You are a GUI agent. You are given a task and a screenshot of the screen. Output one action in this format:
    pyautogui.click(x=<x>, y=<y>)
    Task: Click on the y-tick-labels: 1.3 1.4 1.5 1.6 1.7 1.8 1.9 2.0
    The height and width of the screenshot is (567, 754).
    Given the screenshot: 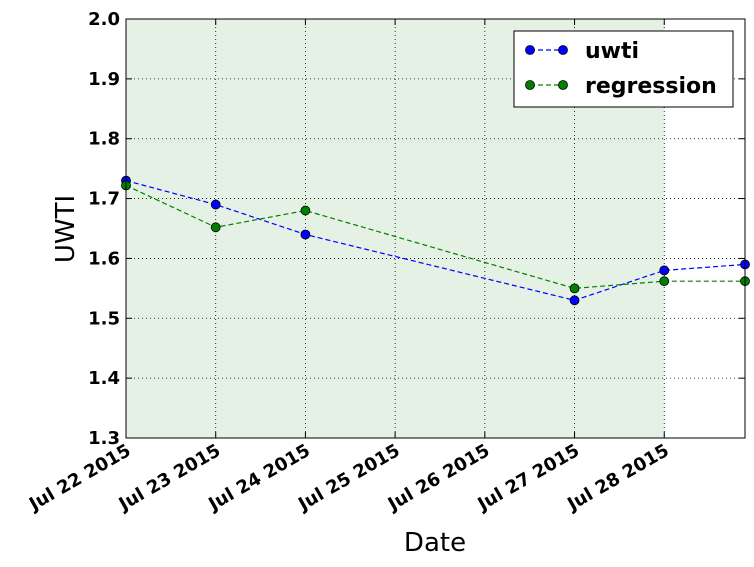 What is the action you would take?
    pyautogui.click(x=104, y=229)
    